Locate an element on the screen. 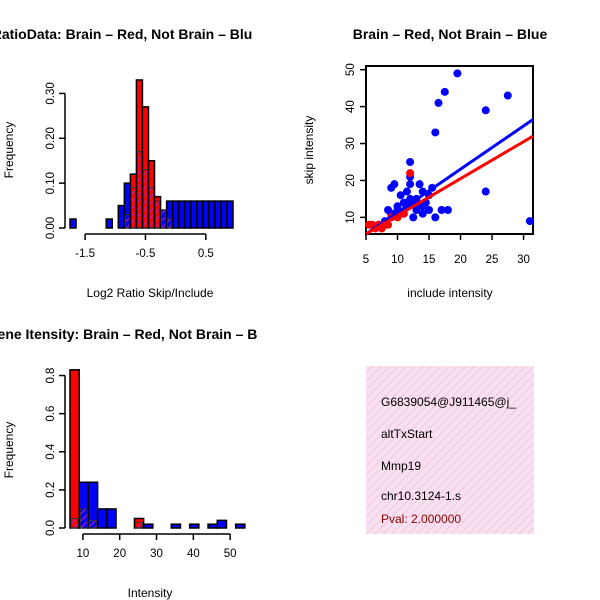 The height and width of the screenshot is (600, 600). p3-y-tick-label: 0.0 is located at coordinates (51, 528).